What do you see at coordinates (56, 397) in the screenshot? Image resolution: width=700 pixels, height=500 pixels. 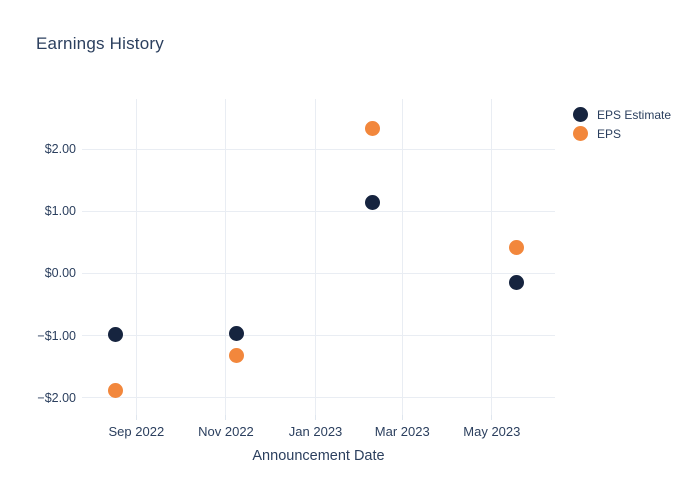 I see `y-tick-label: −$2.00` at bounding box center [56, 397].